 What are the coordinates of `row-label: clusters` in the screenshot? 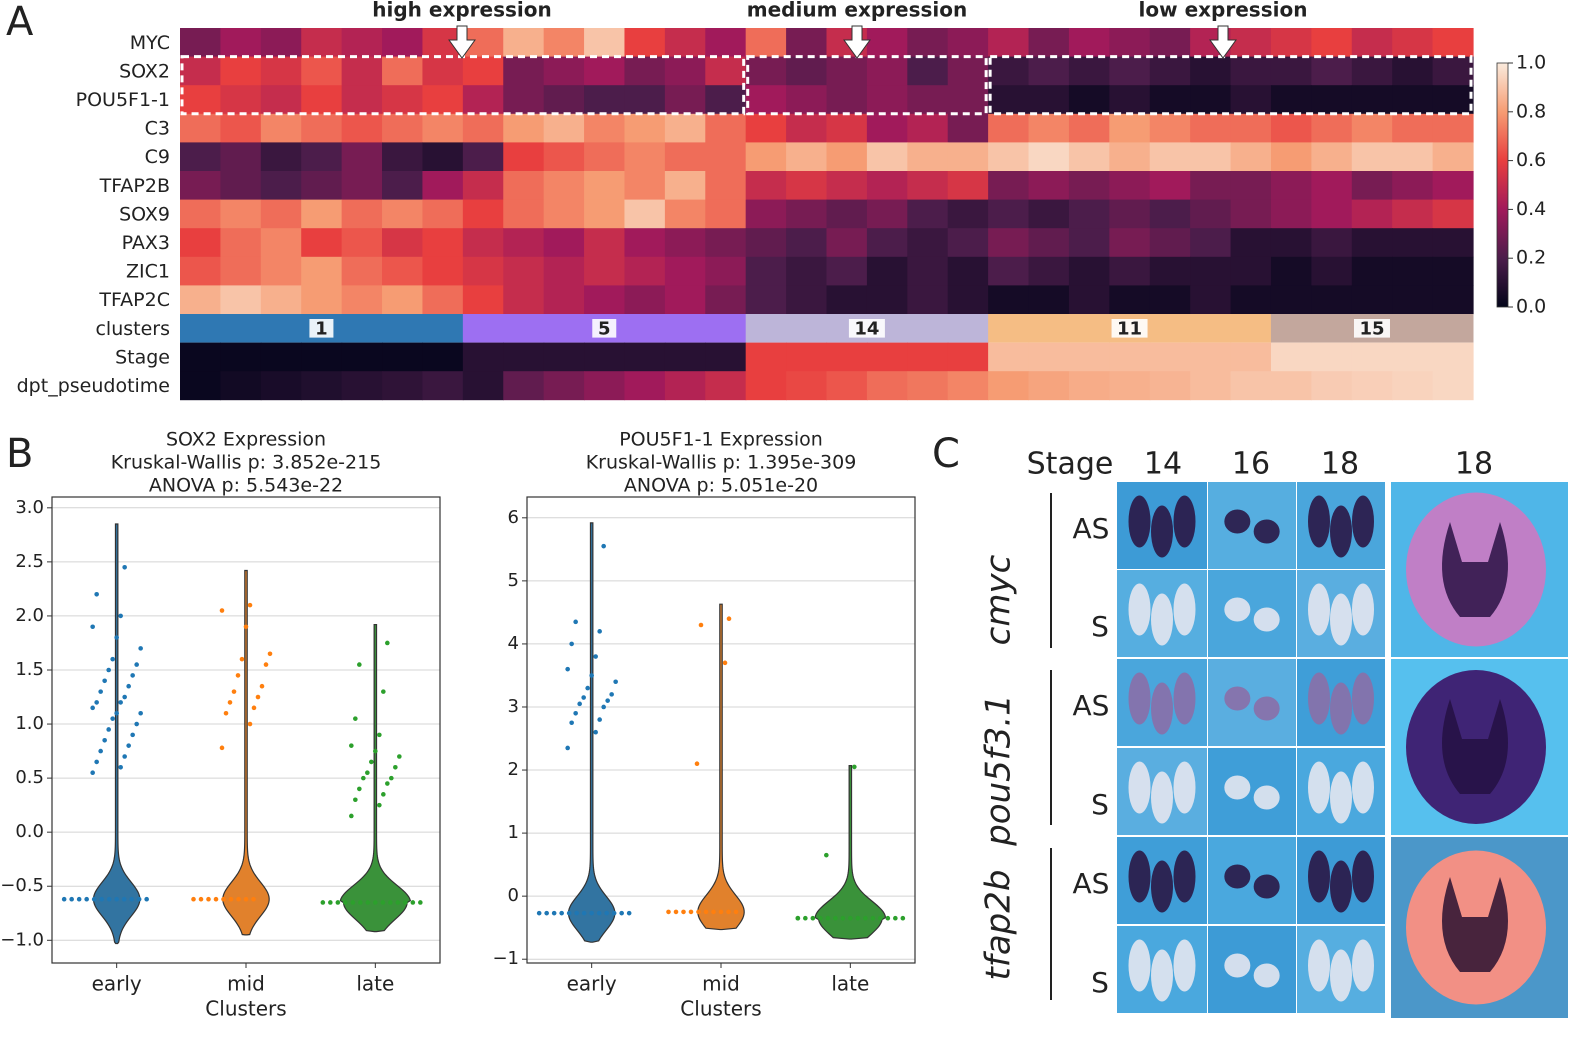 It's located at (132, 329).